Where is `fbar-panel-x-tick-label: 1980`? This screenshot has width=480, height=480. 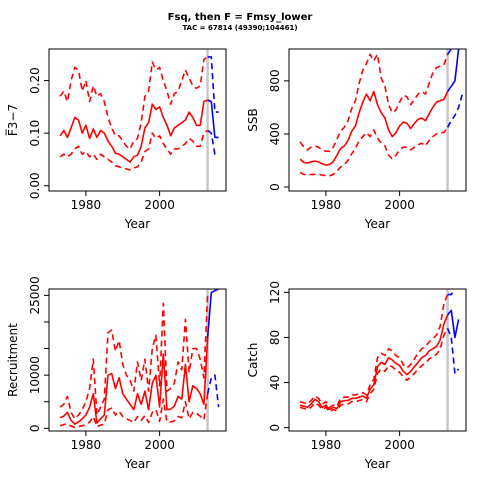 fbar-panel-x-tick-label: 1980 is located at coordinates (86, 205).